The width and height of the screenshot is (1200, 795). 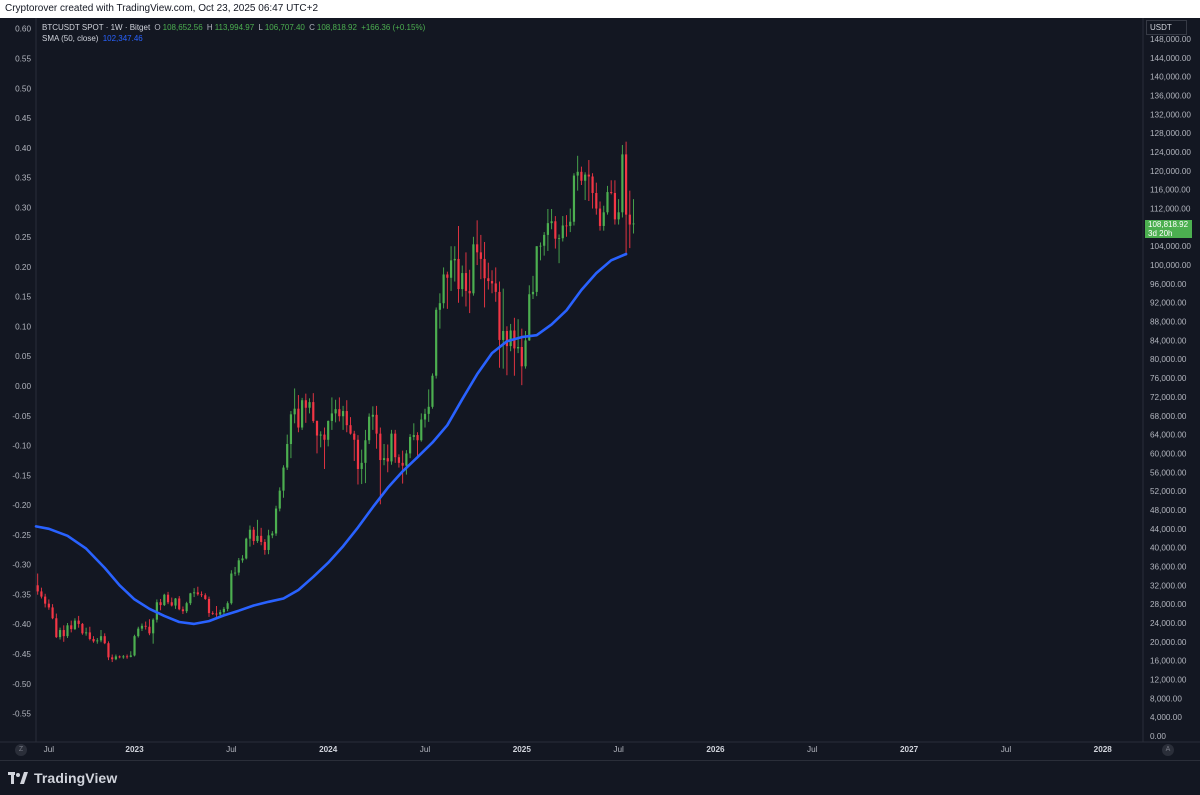 What do you see at coordinates (1168, 340) in the screenshot?
I see `price-tick-label: 84,000.00` at bounding box center [1168, 340].